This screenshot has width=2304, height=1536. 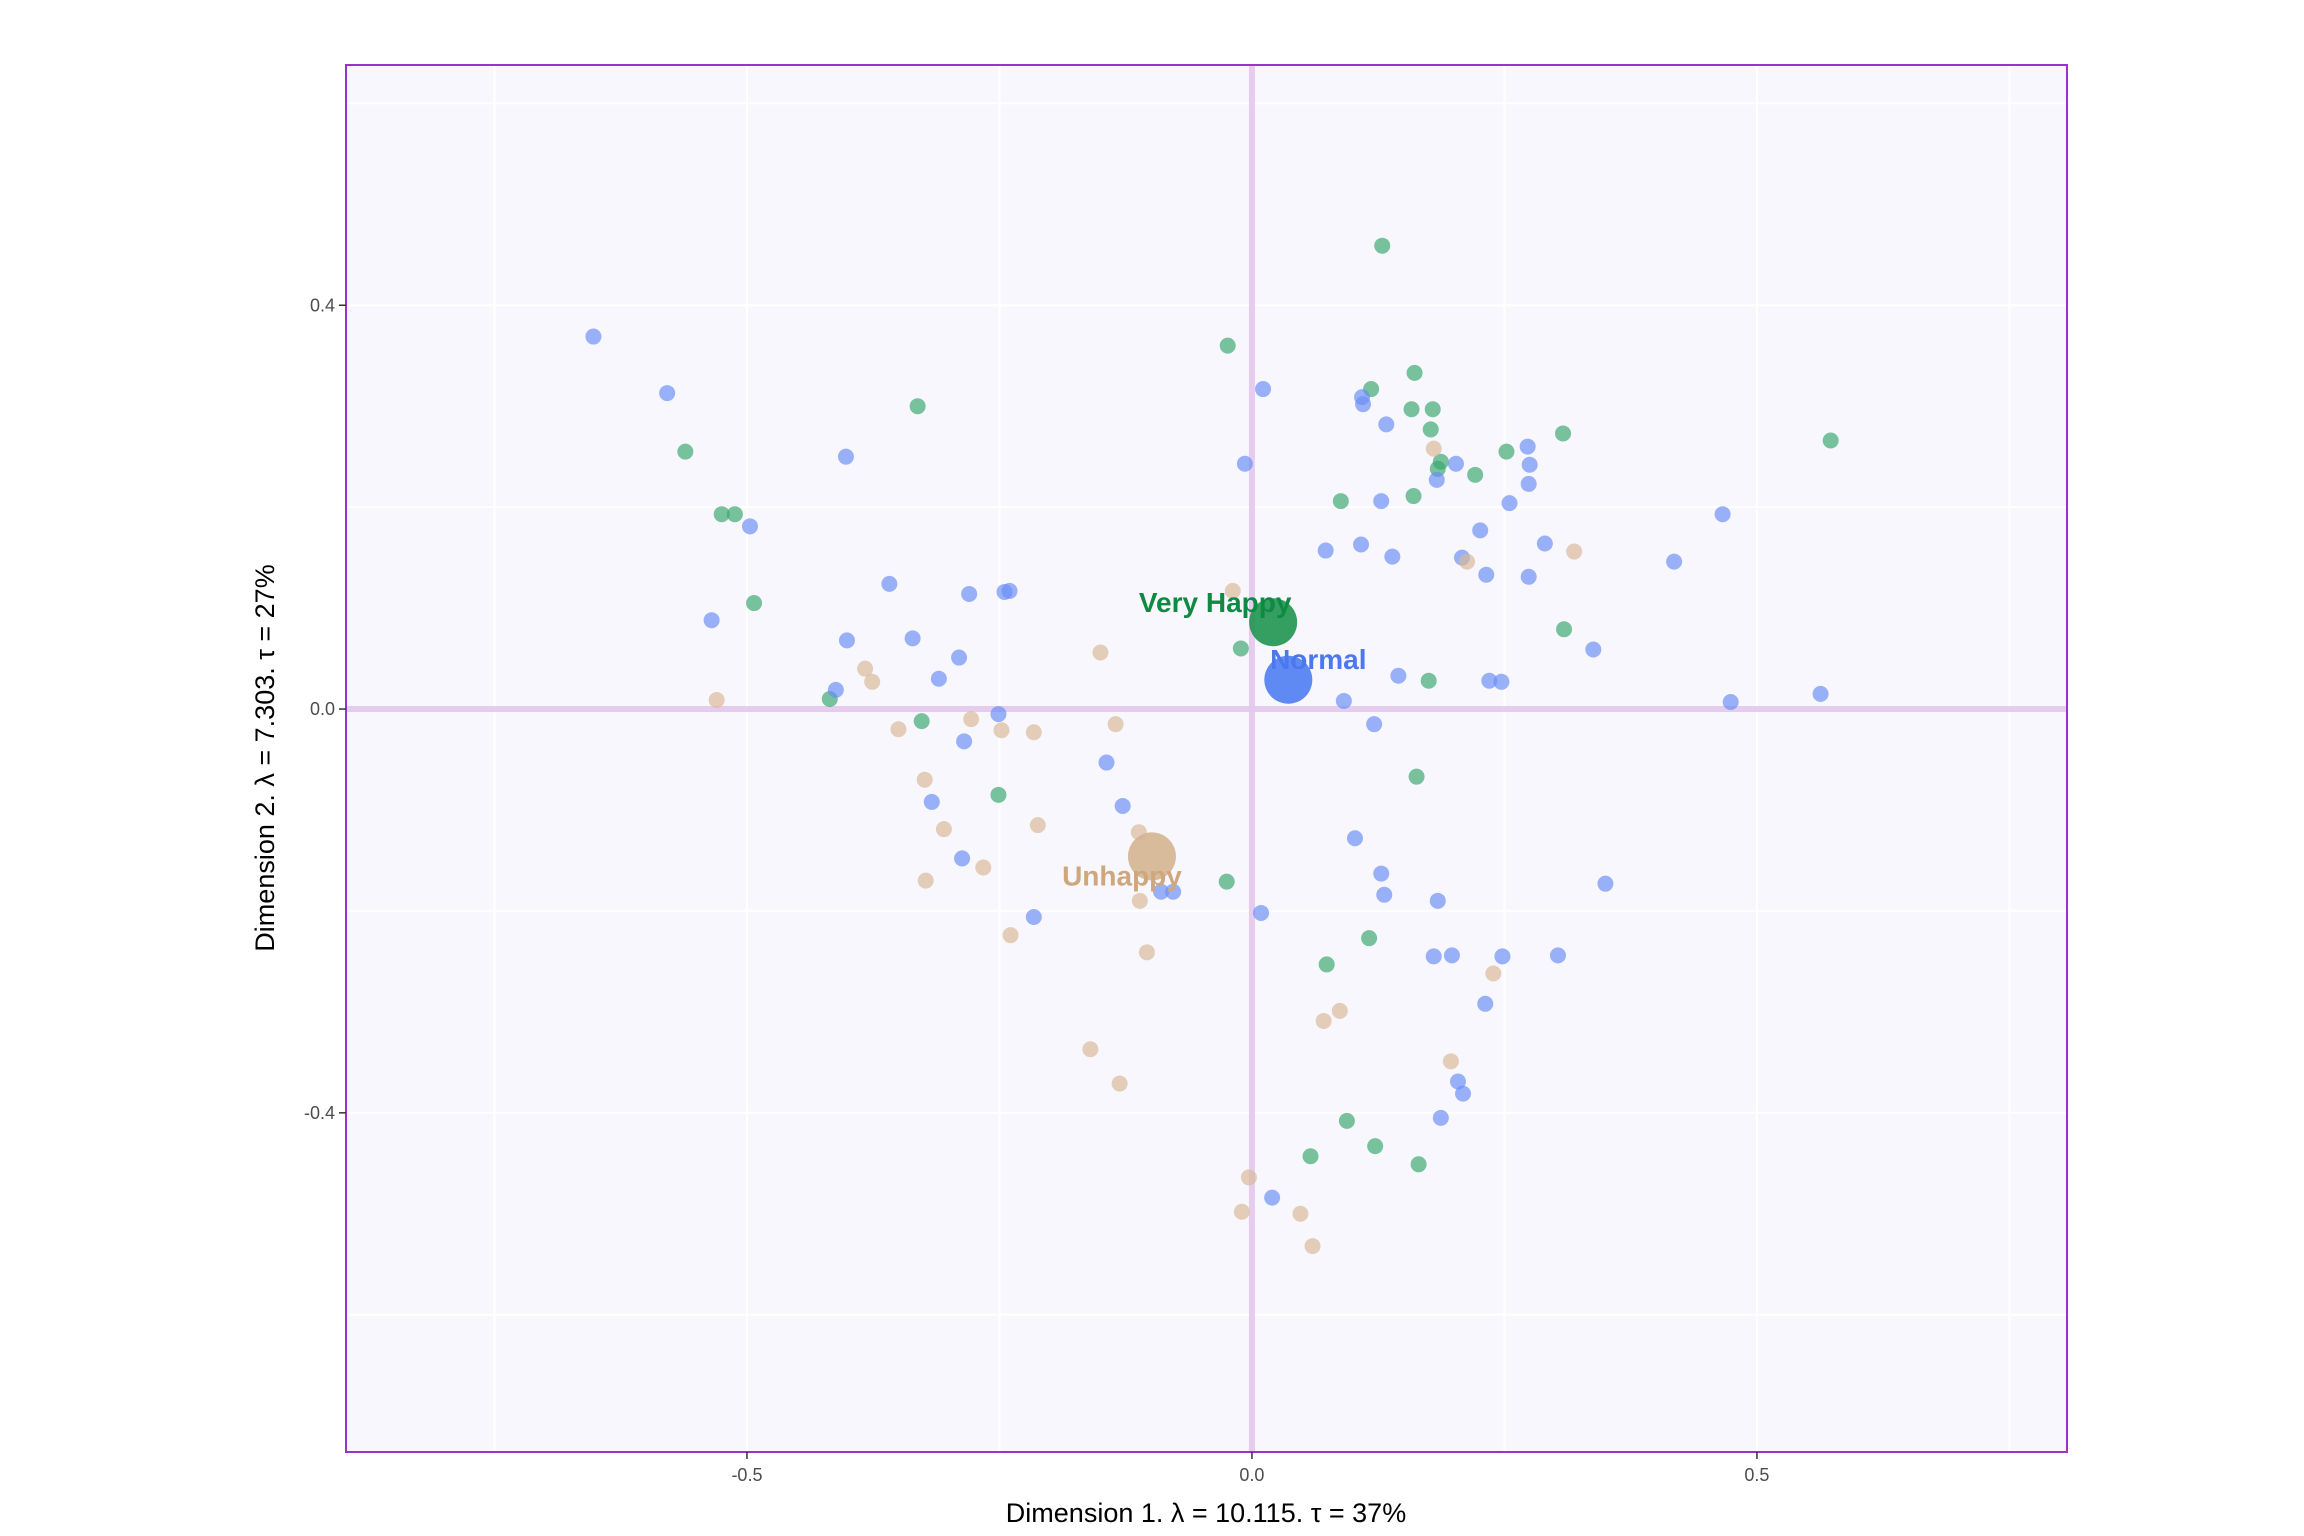 What do you see at coordinates (319, 1113) in the screenshot?
I see `y-tick-label: -0.4` at bounding box center [319, 1113].